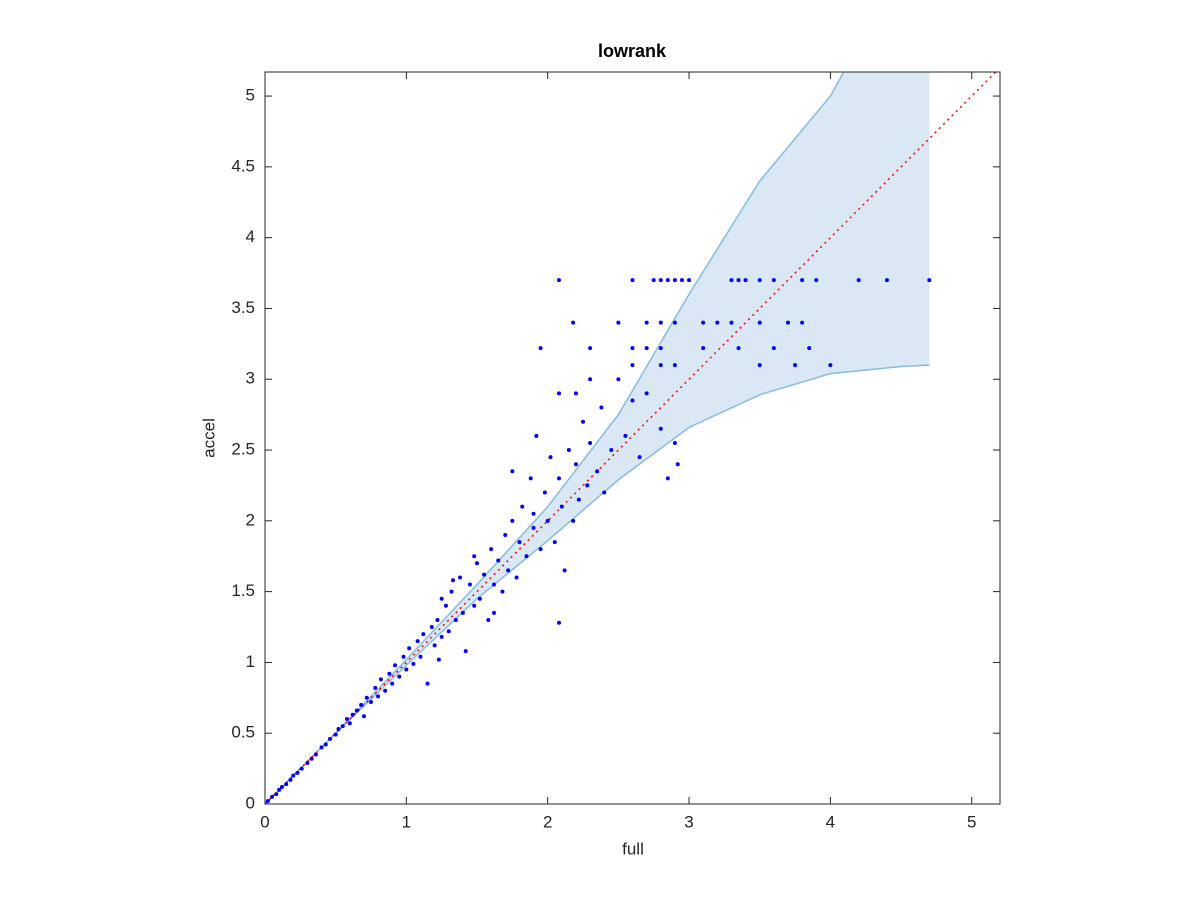 This screenshot has width=1200, height=900. Describe the element at coordinates (243, 449) in the screenshot. I see `y-tick-label: 2.5` at that location.